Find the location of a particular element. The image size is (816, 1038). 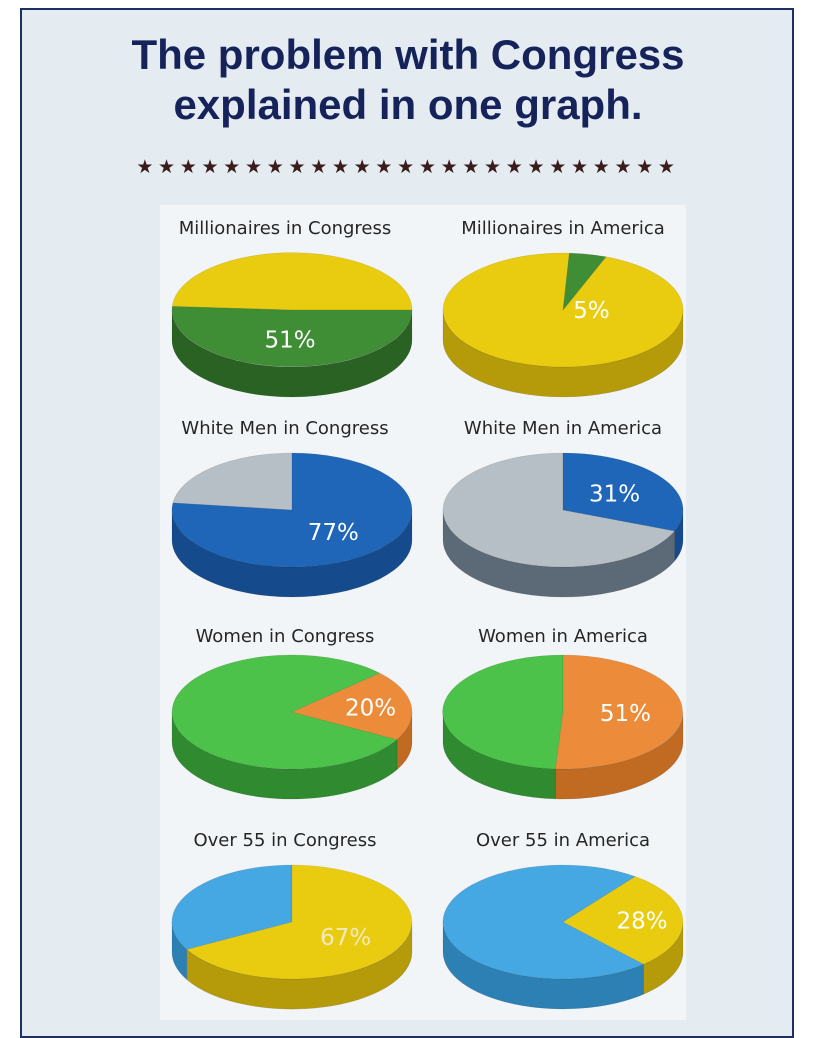

chart-title-white-men-congress: White Men in Congress is located at coordinates (285, 428).